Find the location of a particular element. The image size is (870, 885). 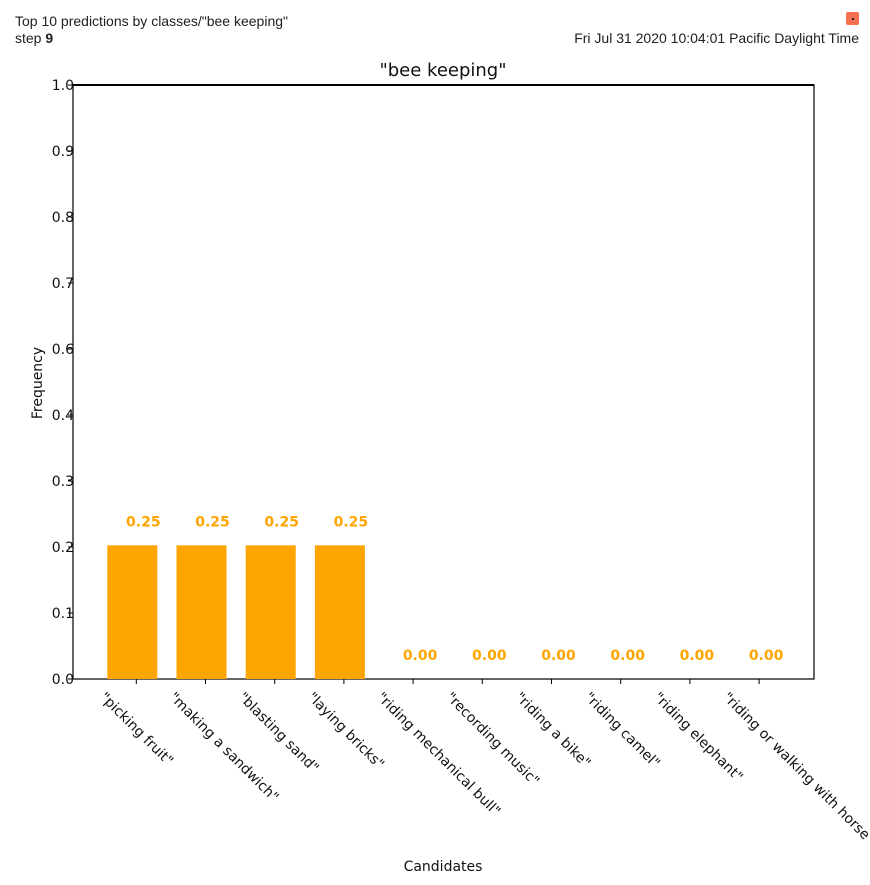

y-tick-label: 0.4 is located at coordinates (63, 416).